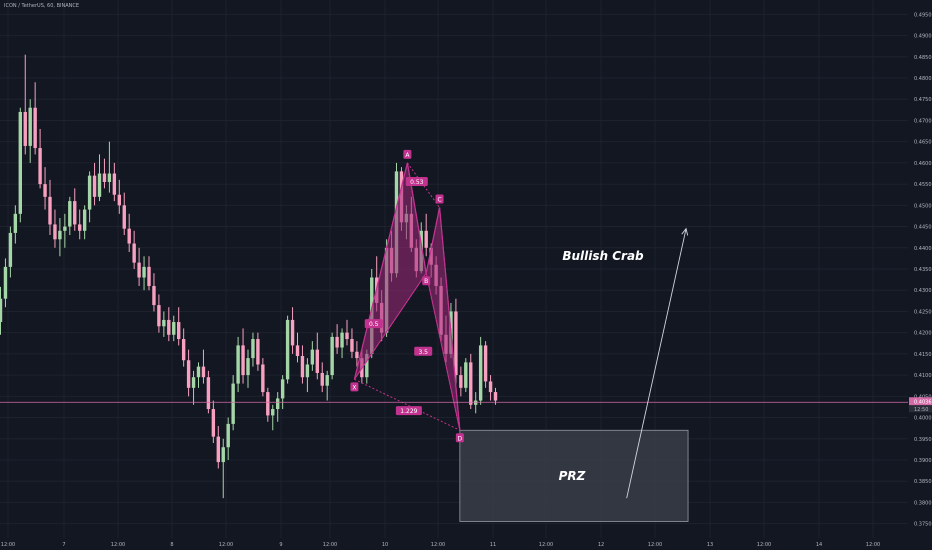 The height and width of the screenshot is (550, 932). I want to click on price-tick-label: 0.4450, so click(923, 228).